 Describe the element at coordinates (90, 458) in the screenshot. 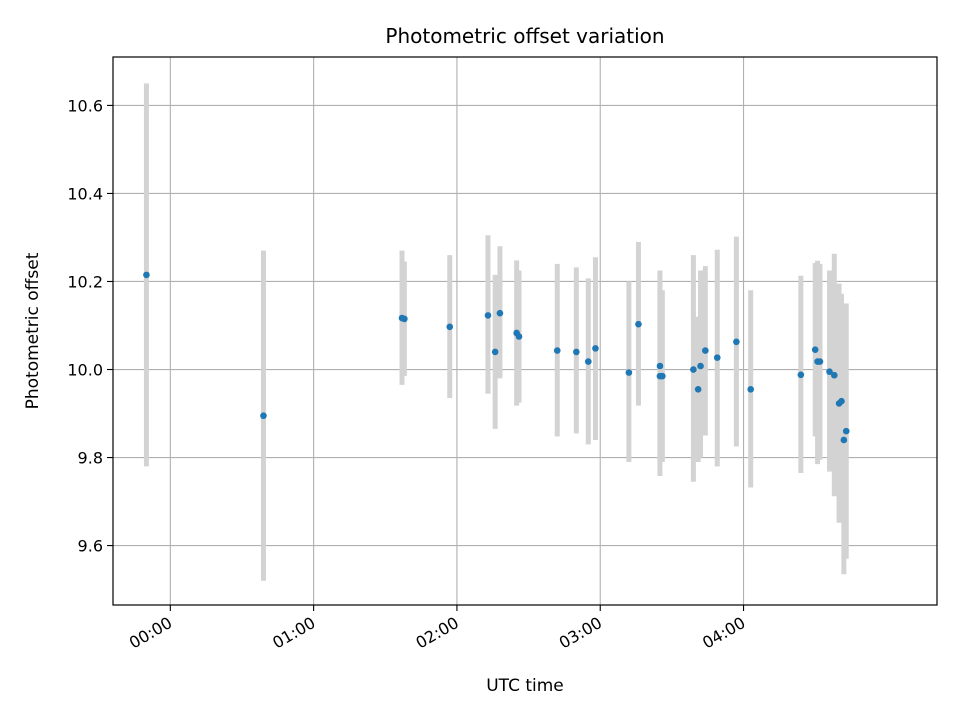

I see `y-tick-label: 9.8` at that location.